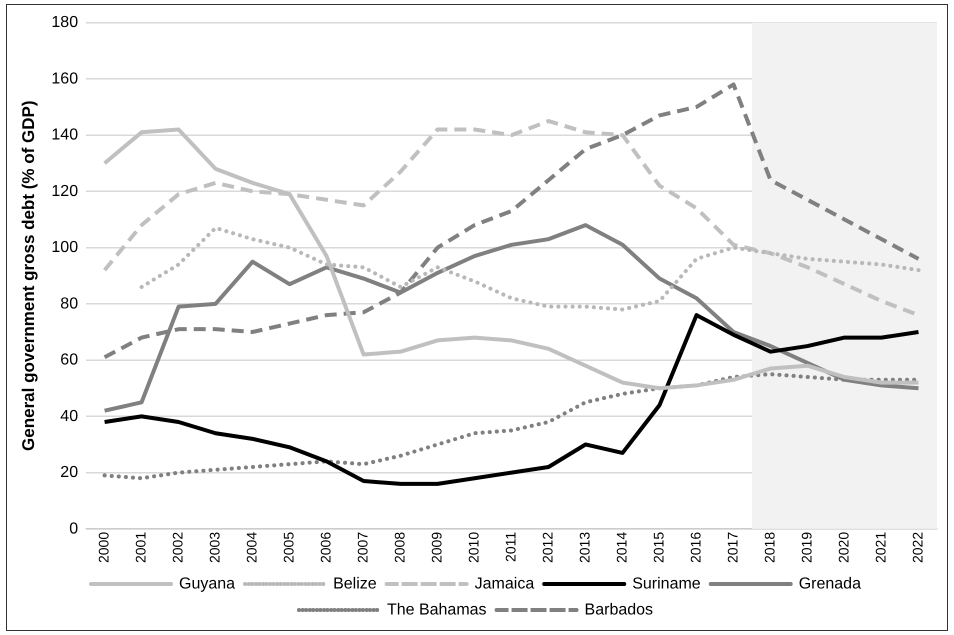  What do you see at coordinates (28, 275) in the screenshot?
I see `y-axis-title: General government gross debt (% of GDP)` at bounding box center [28, 275].